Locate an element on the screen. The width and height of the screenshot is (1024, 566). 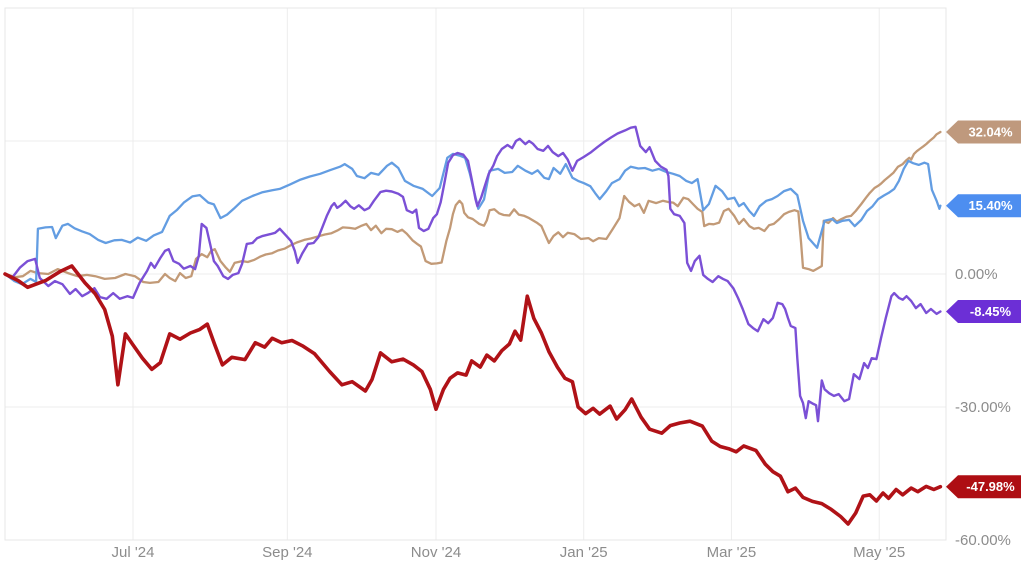
x-tick-label: Jan '25 is located at coordinates (584, 552).